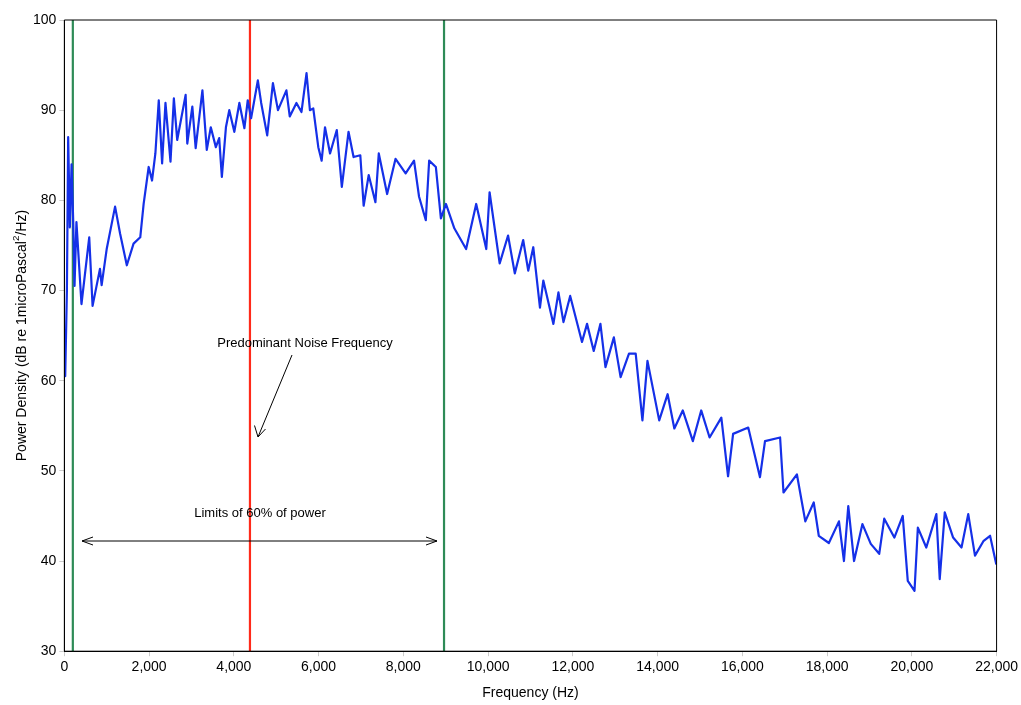 This screenshot has width=1021, height=705. I want to click on y-axis-title: Power Density (dB re 1microPascal2/Hz), so click(19, 335).